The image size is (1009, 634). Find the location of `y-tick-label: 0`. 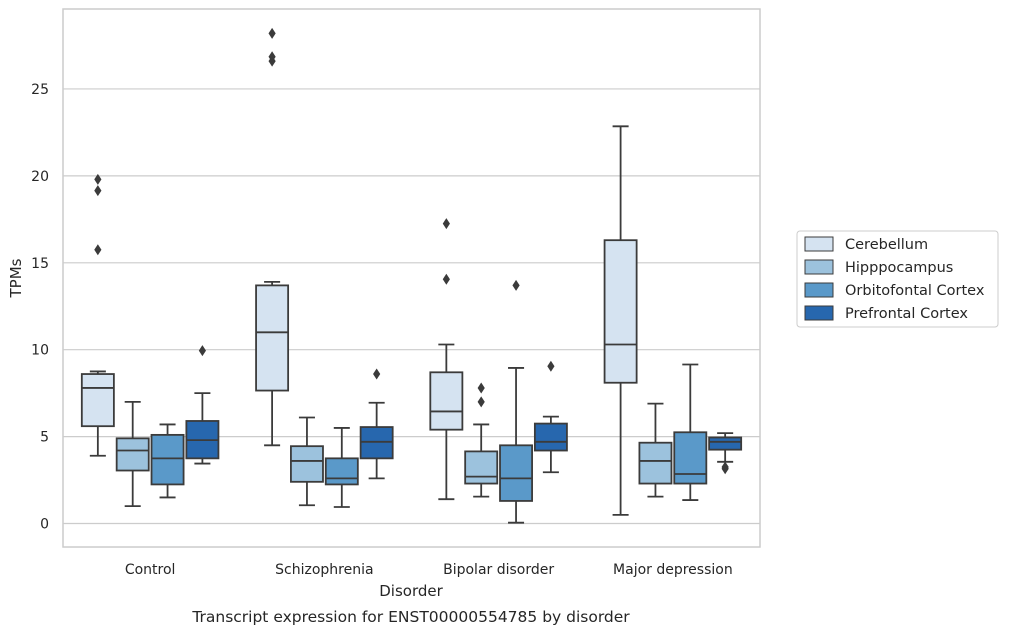

y-tick-label: 0 is located at coordinates (44, 525).